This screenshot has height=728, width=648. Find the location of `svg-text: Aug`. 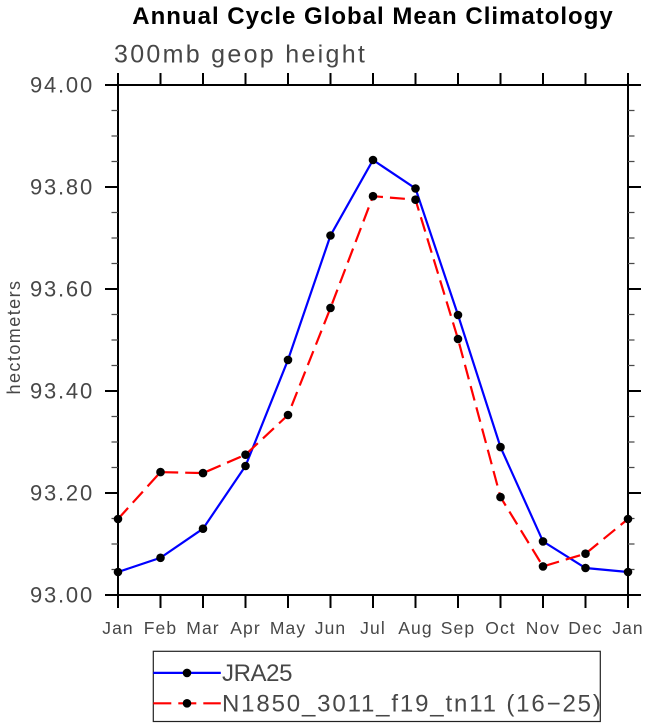

svg-text: Aug is located at coordinates (415, 628).